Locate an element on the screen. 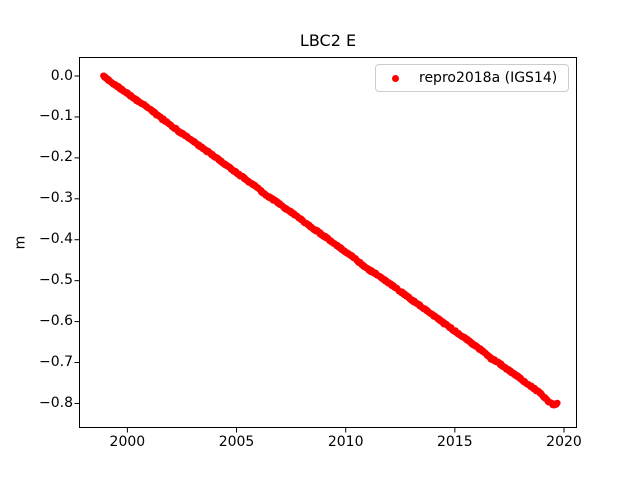  y-tick-label: −0.2 is located at coordinates (56, 157).